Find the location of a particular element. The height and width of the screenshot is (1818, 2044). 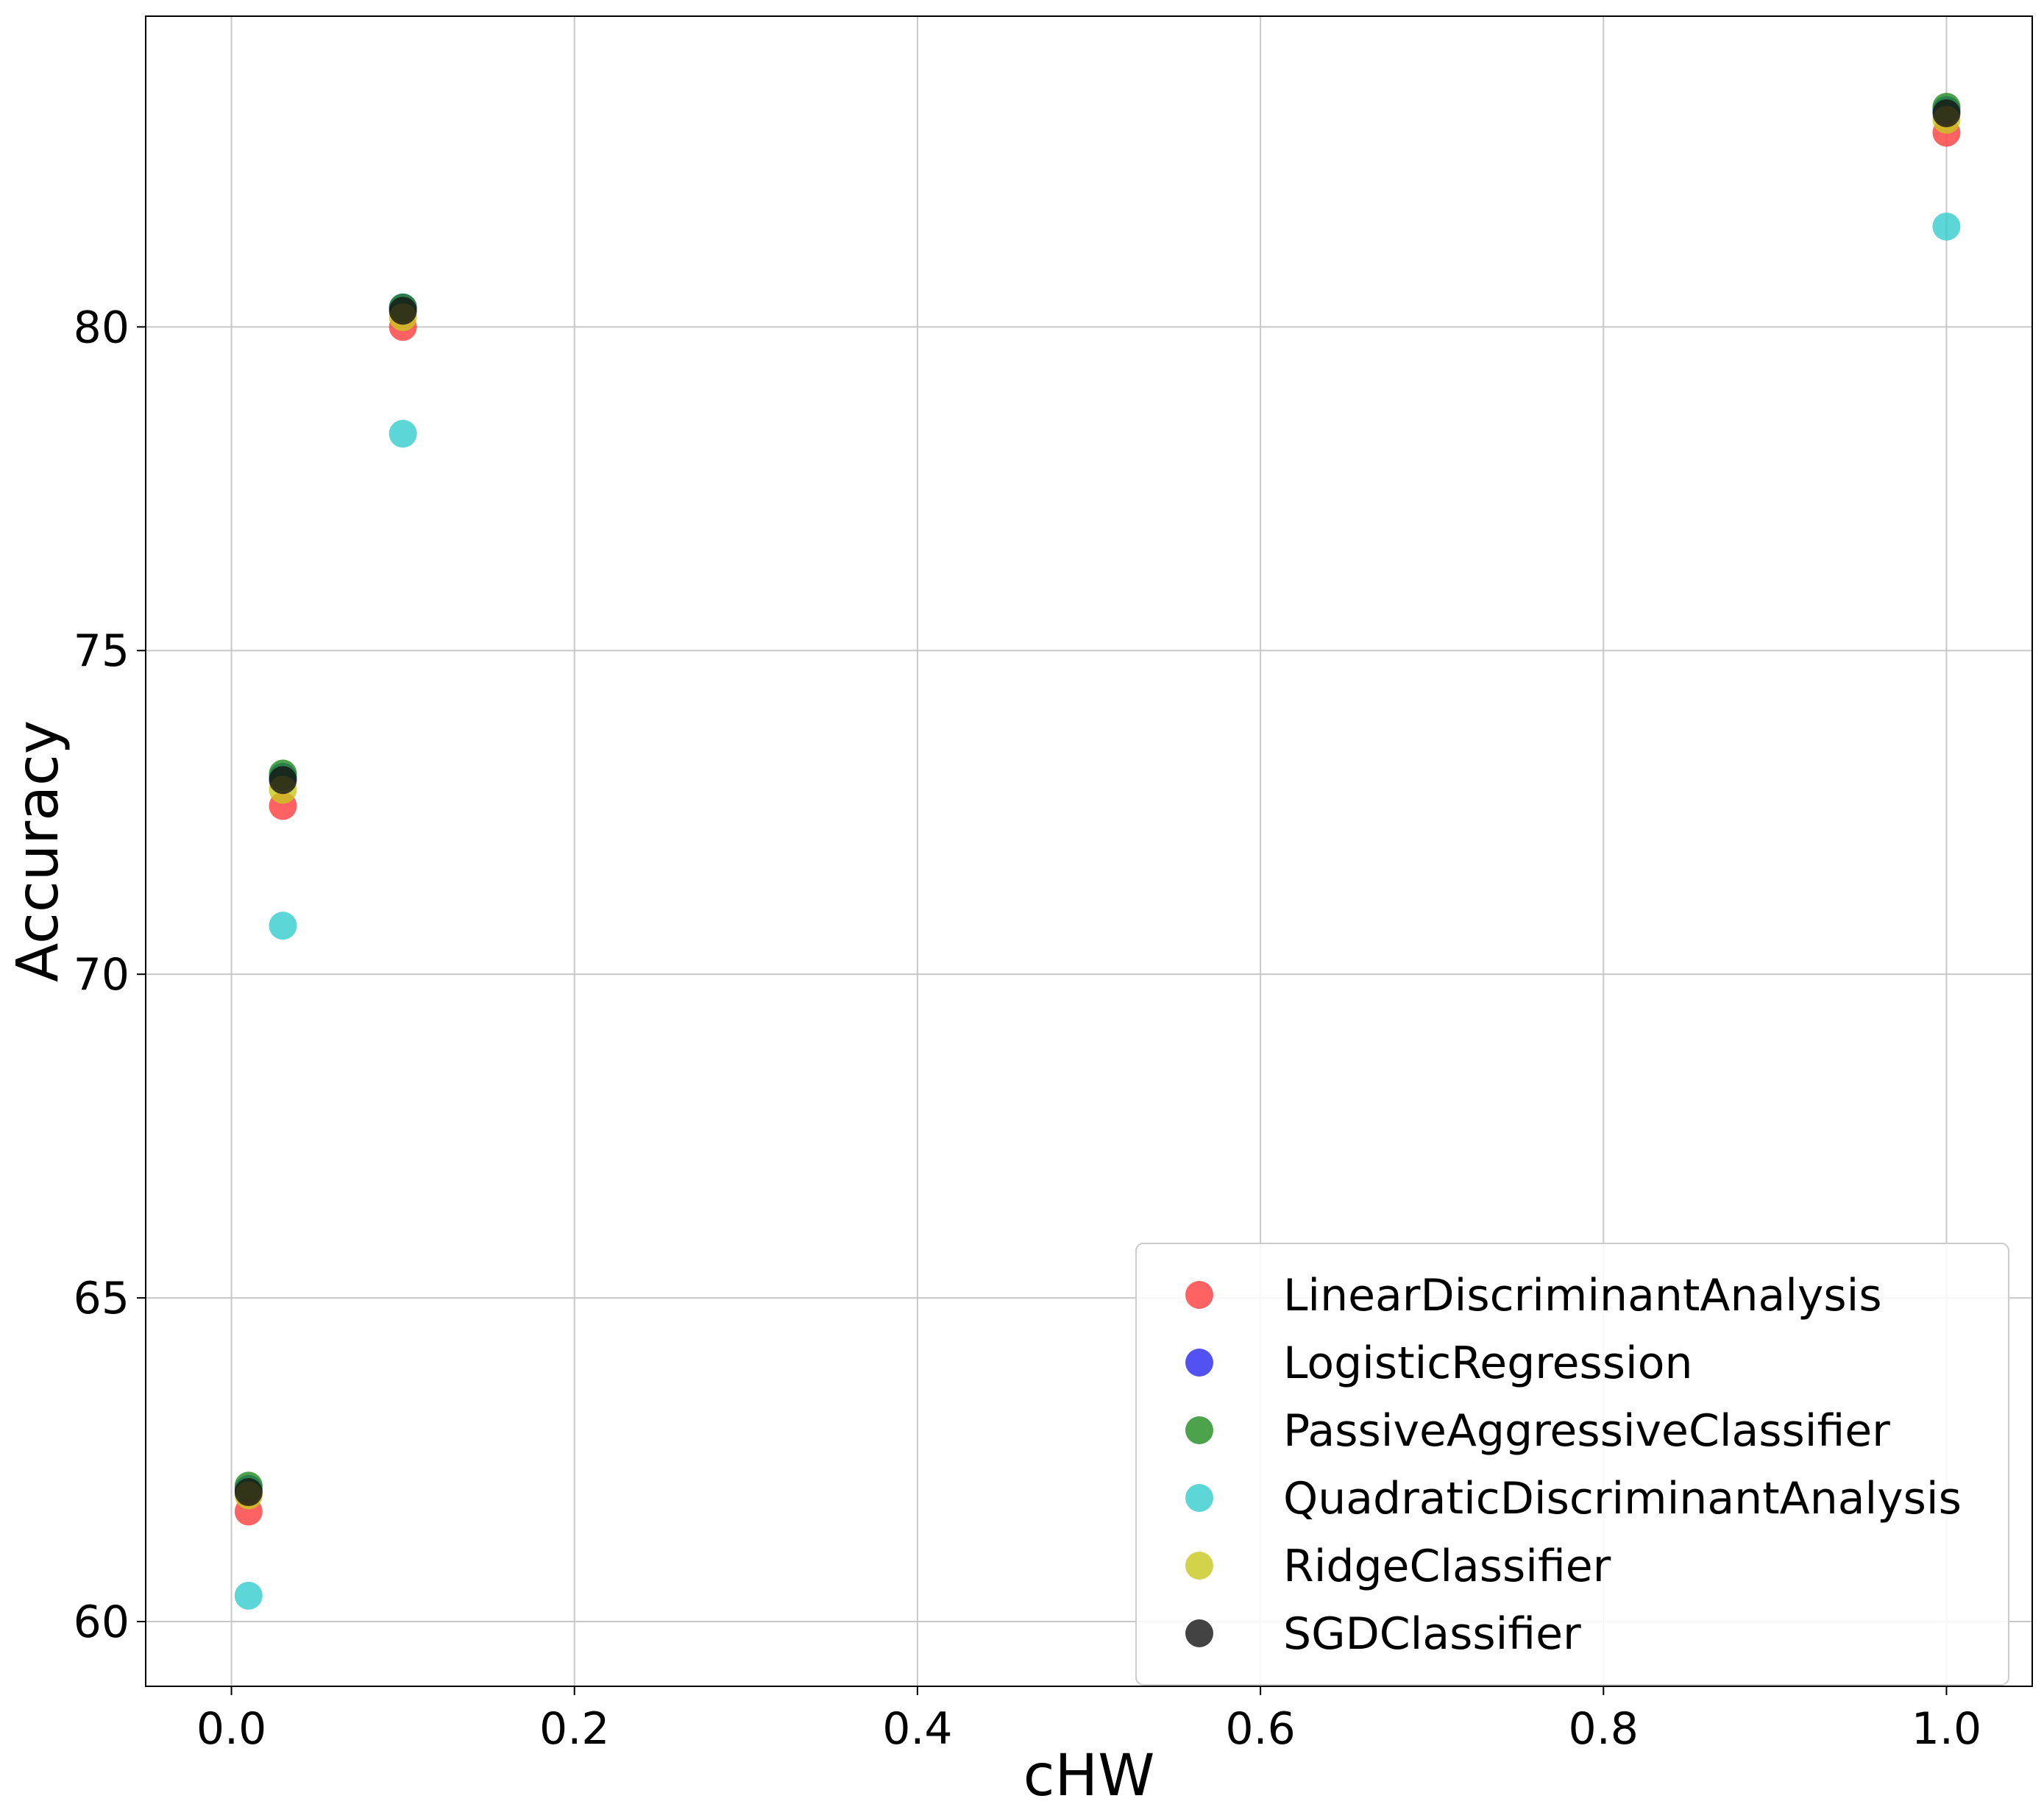

legend-box is located at coordinates (1572, 1464).